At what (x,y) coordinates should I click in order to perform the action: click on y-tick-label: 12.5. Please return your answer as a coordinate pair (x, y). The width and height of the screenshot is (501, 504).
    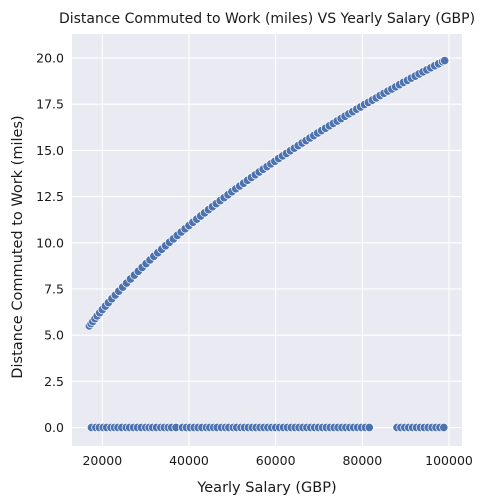
    Looking at the image, I should click on (50, 196).